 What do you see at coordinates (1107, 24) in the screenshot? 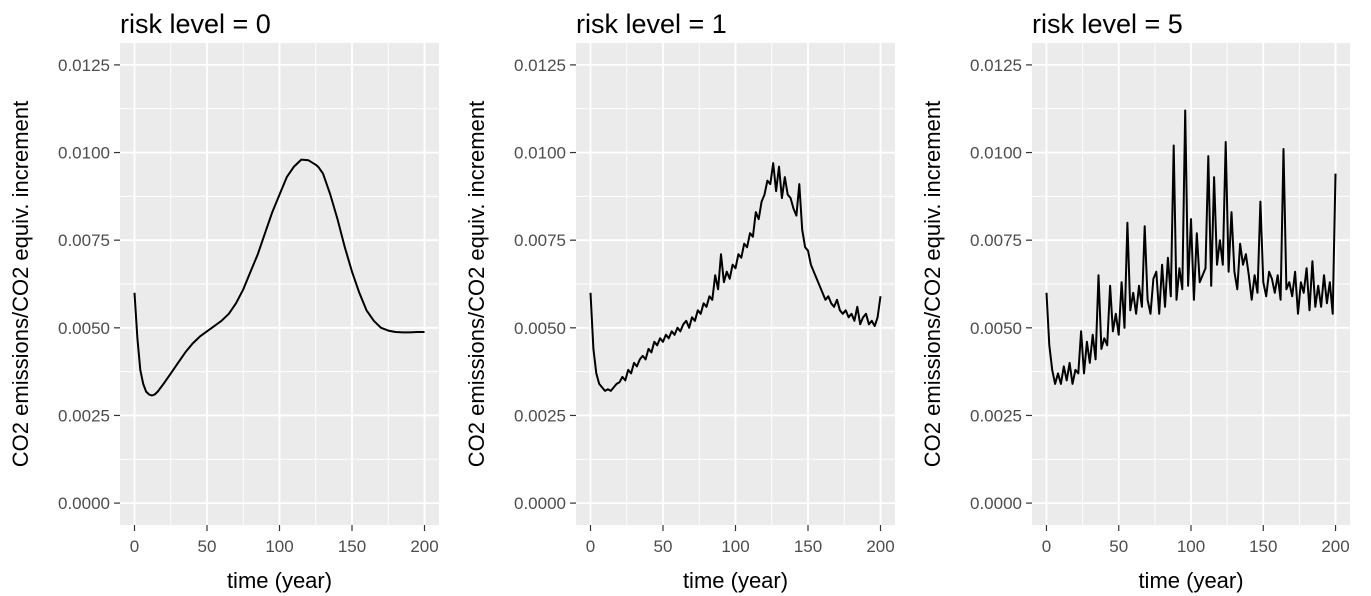
I see `chart-title: risk level = 5` at bounding box center [1107, 24].